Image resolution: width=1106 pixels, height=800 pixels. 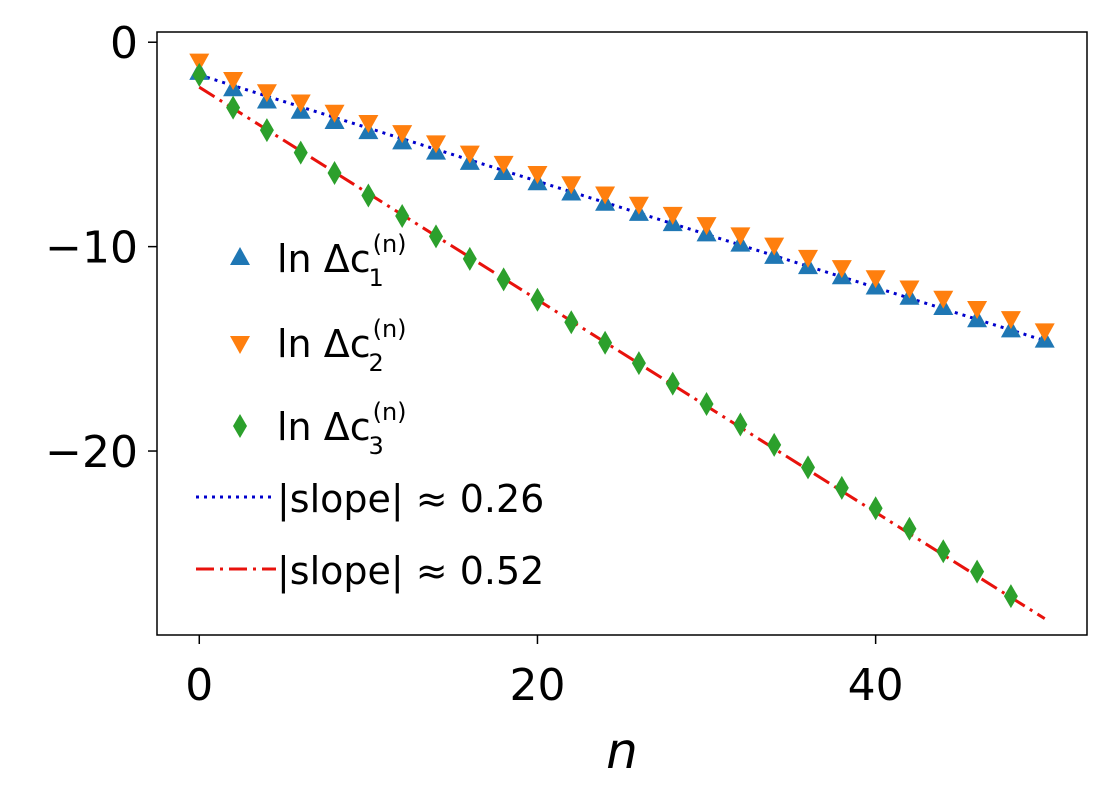 What do you see at coordinates (199, 685) in the screenshot?
I see `x-tick-label: 0` at bounding box center [199, 685].